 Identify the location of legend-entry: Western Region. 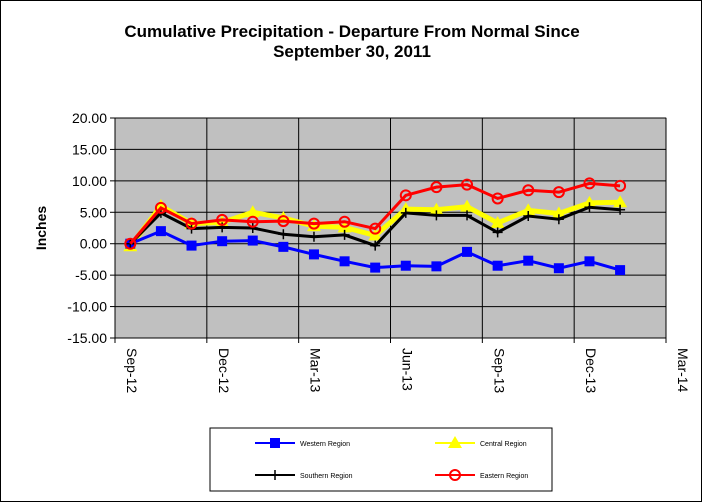
(302, 443).